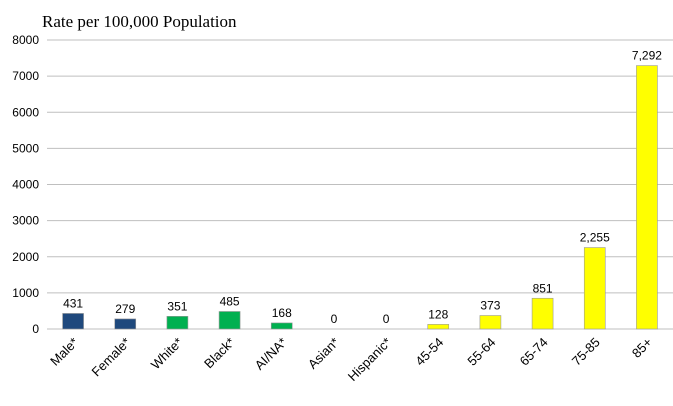 The image size is (673, 406). Describe the element at coordinates (534, 352) in the screenshot. I see `x-tick-label: 65-74` at that location.